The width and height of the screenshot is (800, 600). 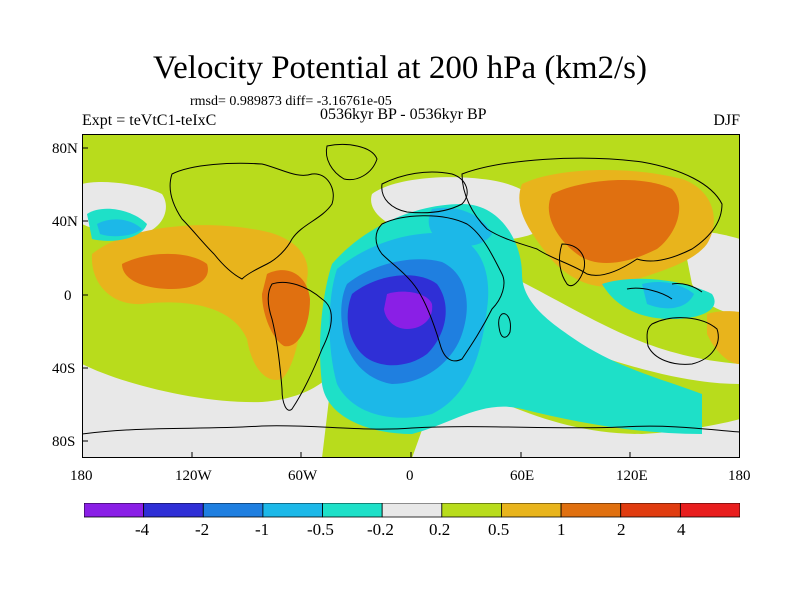 I want to click on lat-label-80s: 80S, so click(x=64, y=442).